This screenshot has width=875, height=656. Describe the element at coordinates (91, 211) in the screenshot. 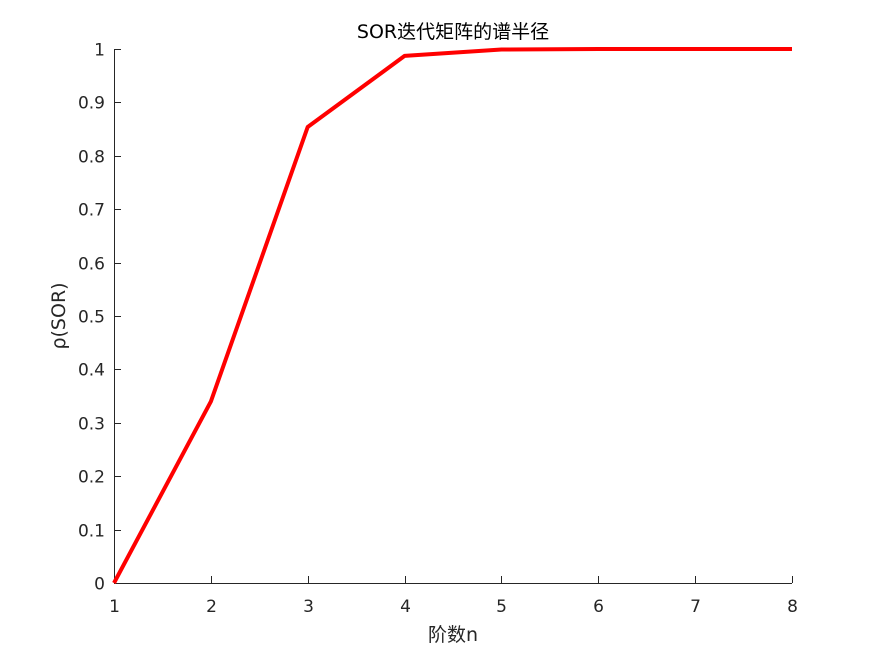

I see `y-tick-label: 0.7` at that location.